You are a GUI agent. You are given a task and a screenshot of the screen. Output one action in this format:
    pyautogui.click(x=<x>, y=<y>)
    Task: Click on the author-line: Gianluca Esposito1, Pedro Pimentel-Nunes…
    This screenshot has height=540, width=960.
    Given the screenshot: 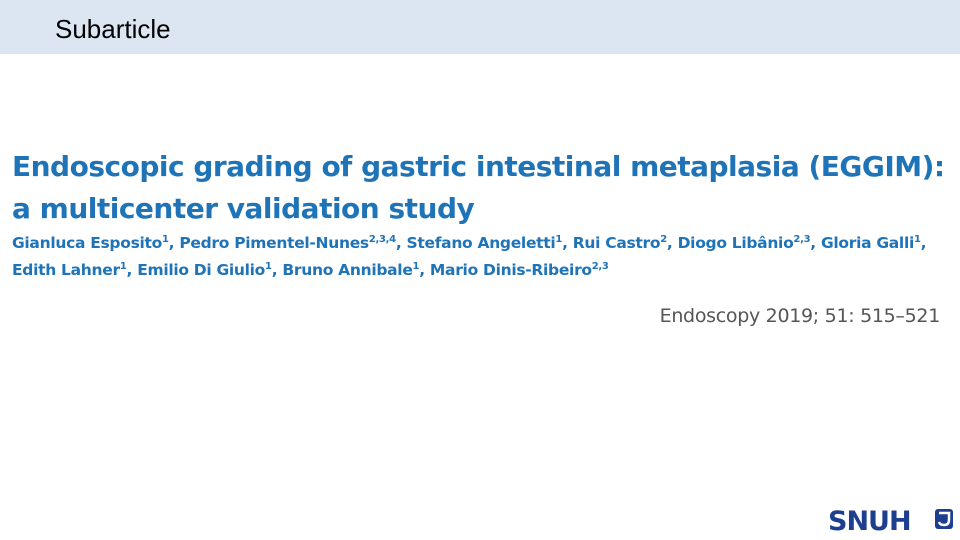 What is the action you would take?
    pyautogui.click(x=469, y=243)
    